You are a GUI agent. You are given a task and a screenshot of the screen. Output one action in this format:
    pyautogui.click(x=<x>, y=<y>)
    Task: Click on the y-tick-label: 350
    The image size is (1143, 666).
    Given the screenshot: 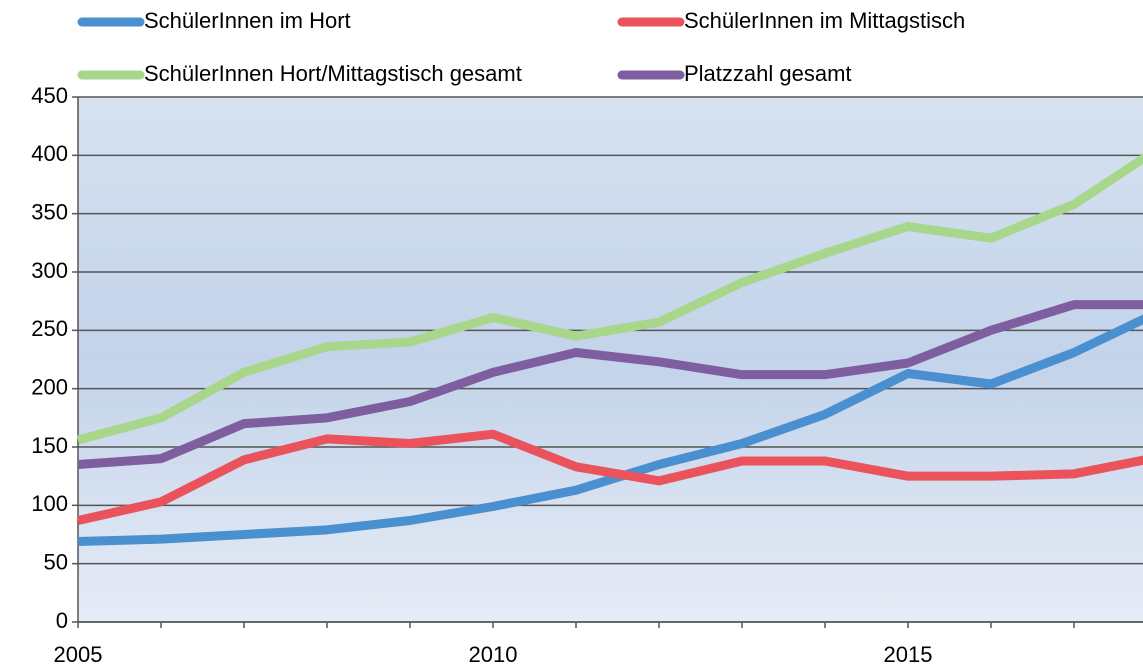 What is the action you would take?
    pyautogui.click(x=49, y=211)
    